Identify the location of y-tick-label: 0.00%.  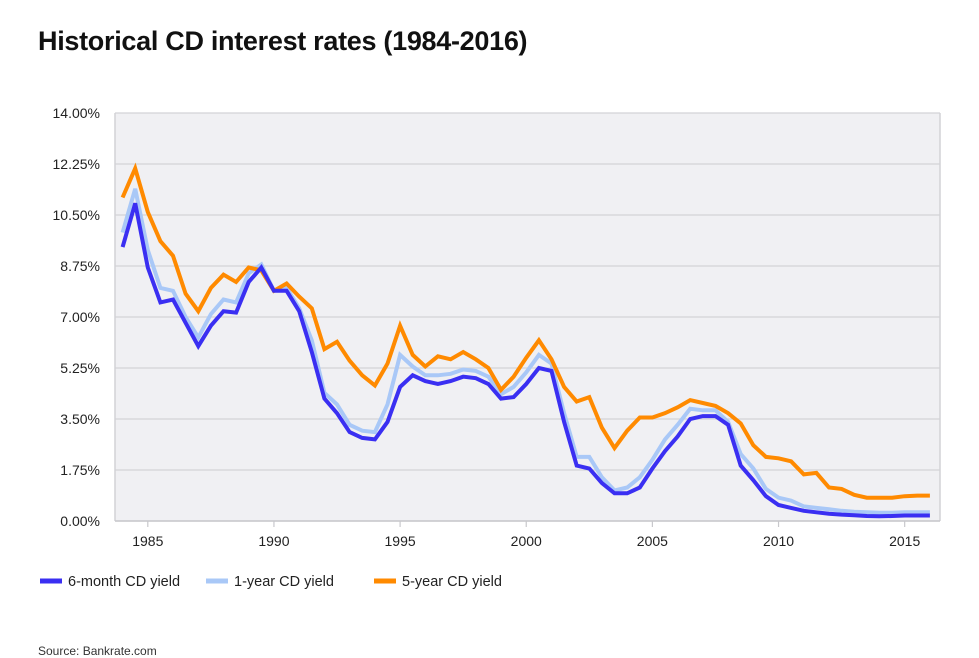
(80, 521).